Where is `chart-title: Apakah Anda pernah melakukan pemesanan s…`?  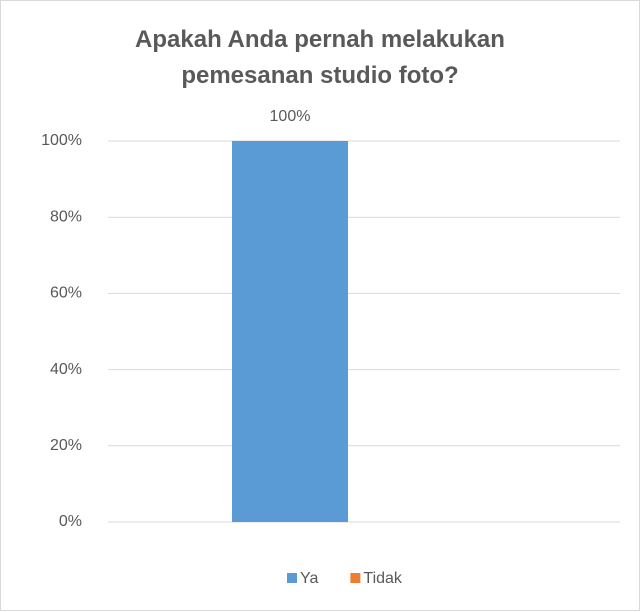 chart-title: Apakah Anda pernah melakukan pemesanan s… is located at coordinates (320, 57).